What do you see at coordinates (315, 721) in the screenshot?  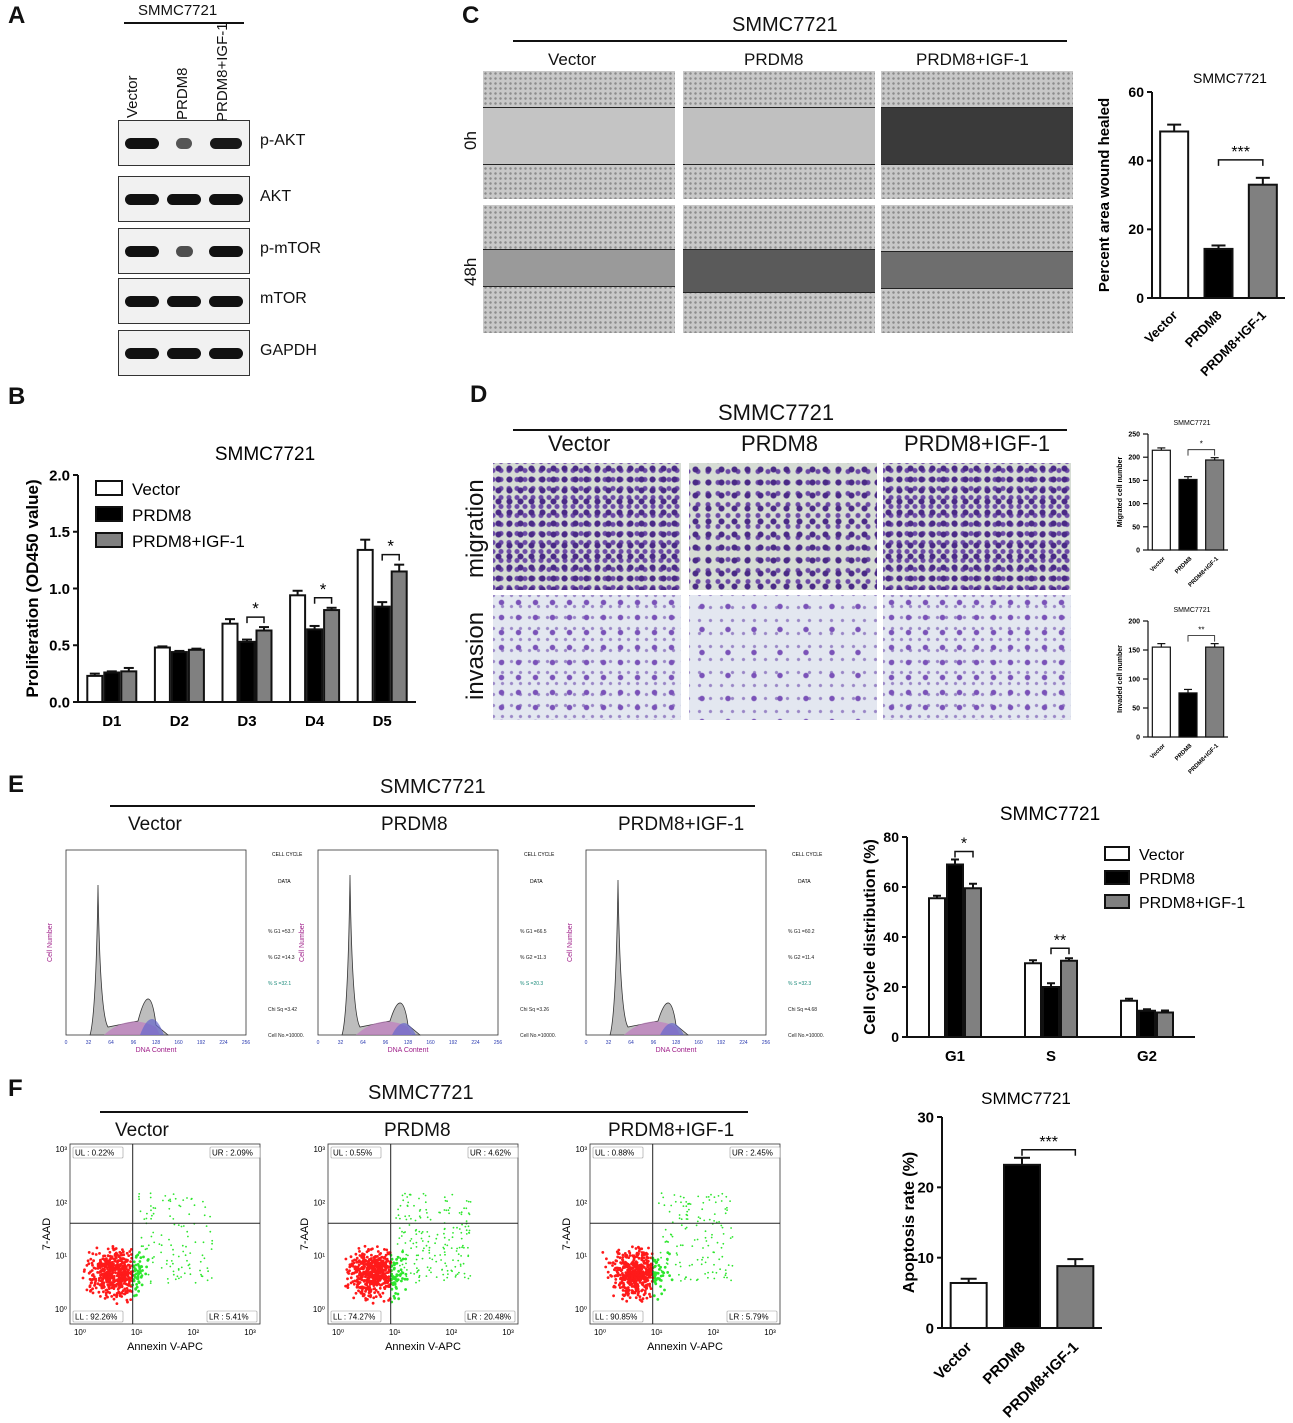 I see `x-tick-label: D4` at bounding box center [315, 721].